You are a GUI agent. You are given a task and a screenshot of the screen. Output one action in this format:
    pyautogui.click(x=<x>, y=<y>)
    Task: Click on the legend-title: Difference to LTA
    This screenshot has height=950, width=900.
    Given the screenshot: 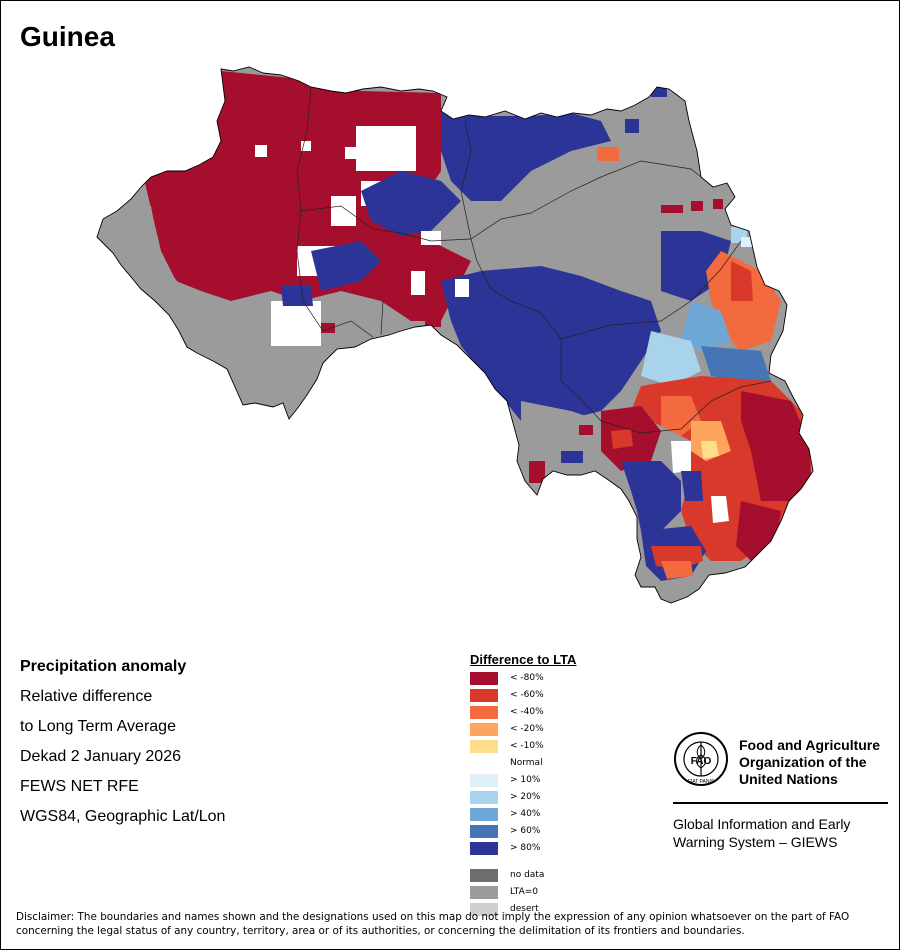 What is the action you would take?
    pyautogui.click(x=523, y=659)
    